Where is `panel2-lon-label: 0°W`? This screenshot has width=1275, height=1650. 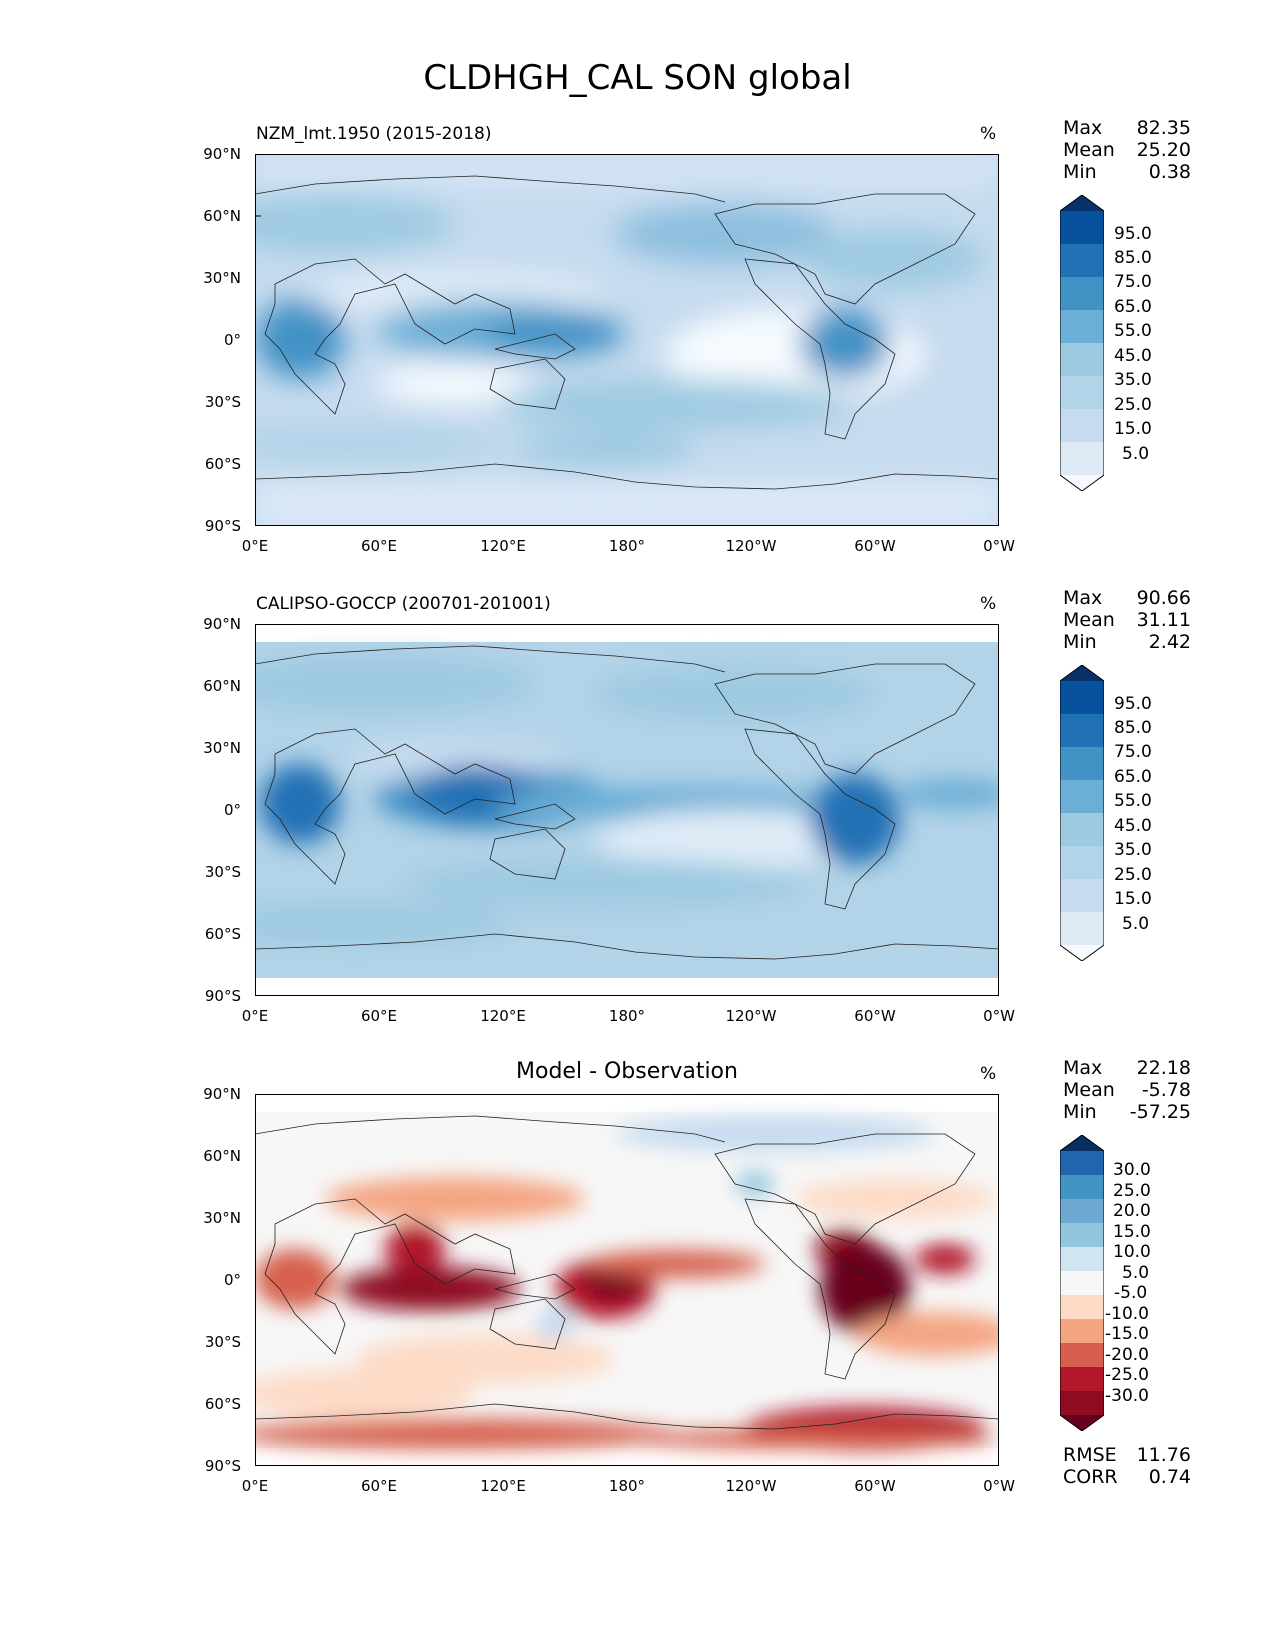
panel2-lon-label: 0°W is located at coordinates (999, 1016).